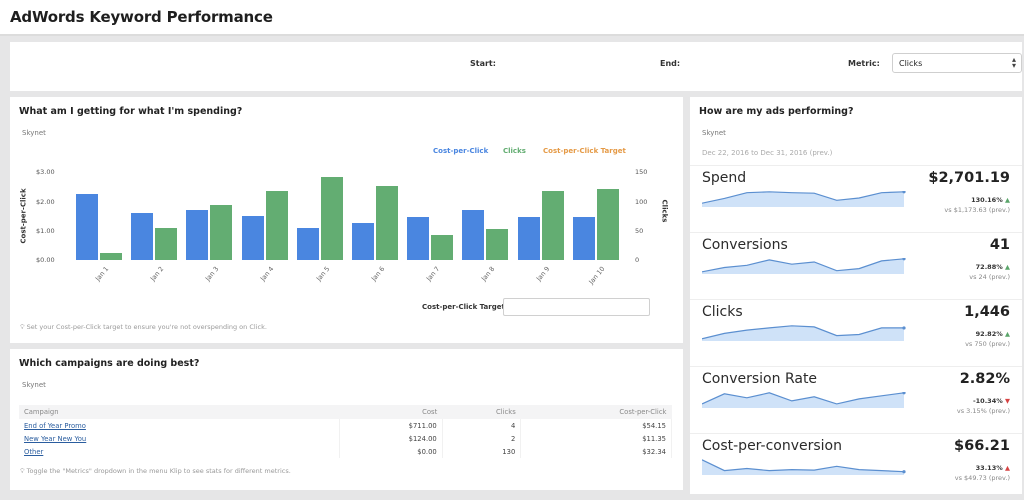  Describe the element at coordinates (391, 425) in the screenshot. I see `cost-cell: $711.00` at that location.